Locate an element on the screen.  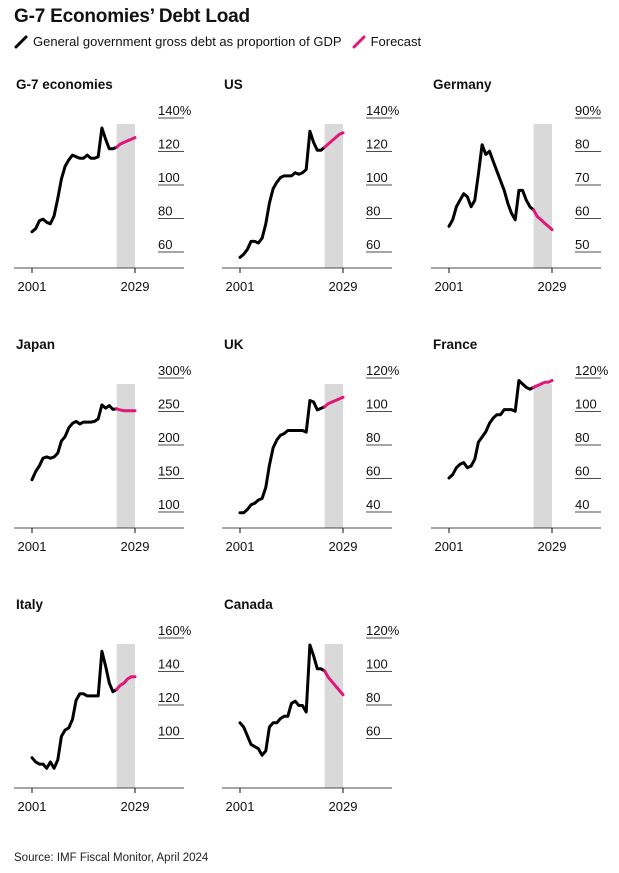
y-tick-label: 150 is located at coordinates (169, 471).